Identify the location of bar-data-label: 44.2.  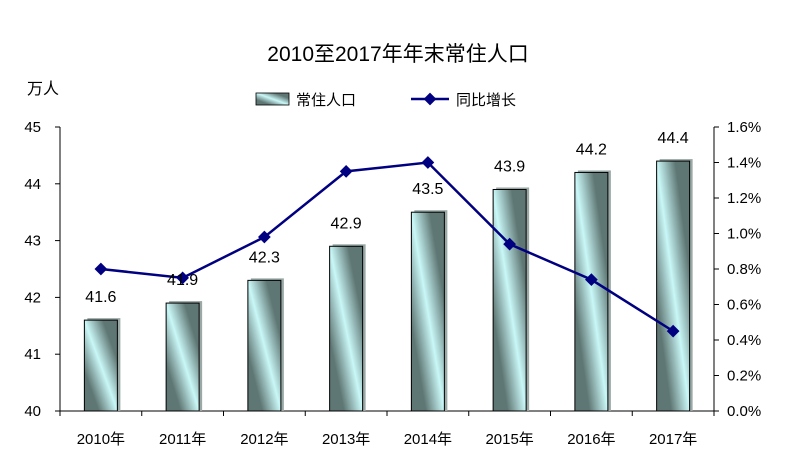
(591, 149).